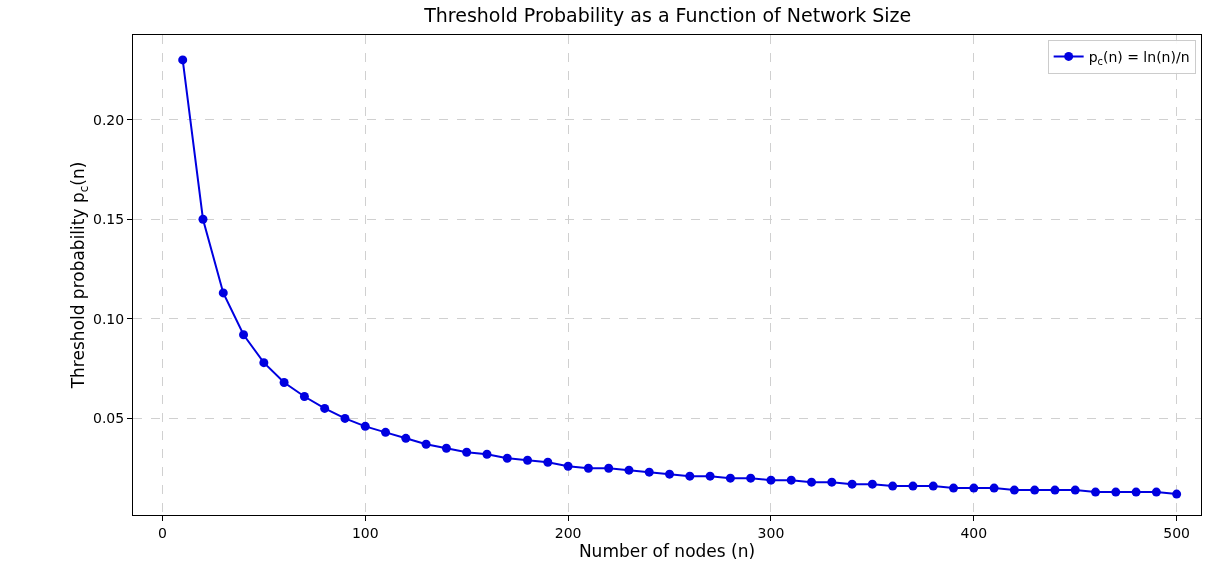 The width and height of the screenshot is (1214, 562). Describe the element at coordinates (109, 318) in the screenshot. I see `y-tick-label: 0.10` at that location.